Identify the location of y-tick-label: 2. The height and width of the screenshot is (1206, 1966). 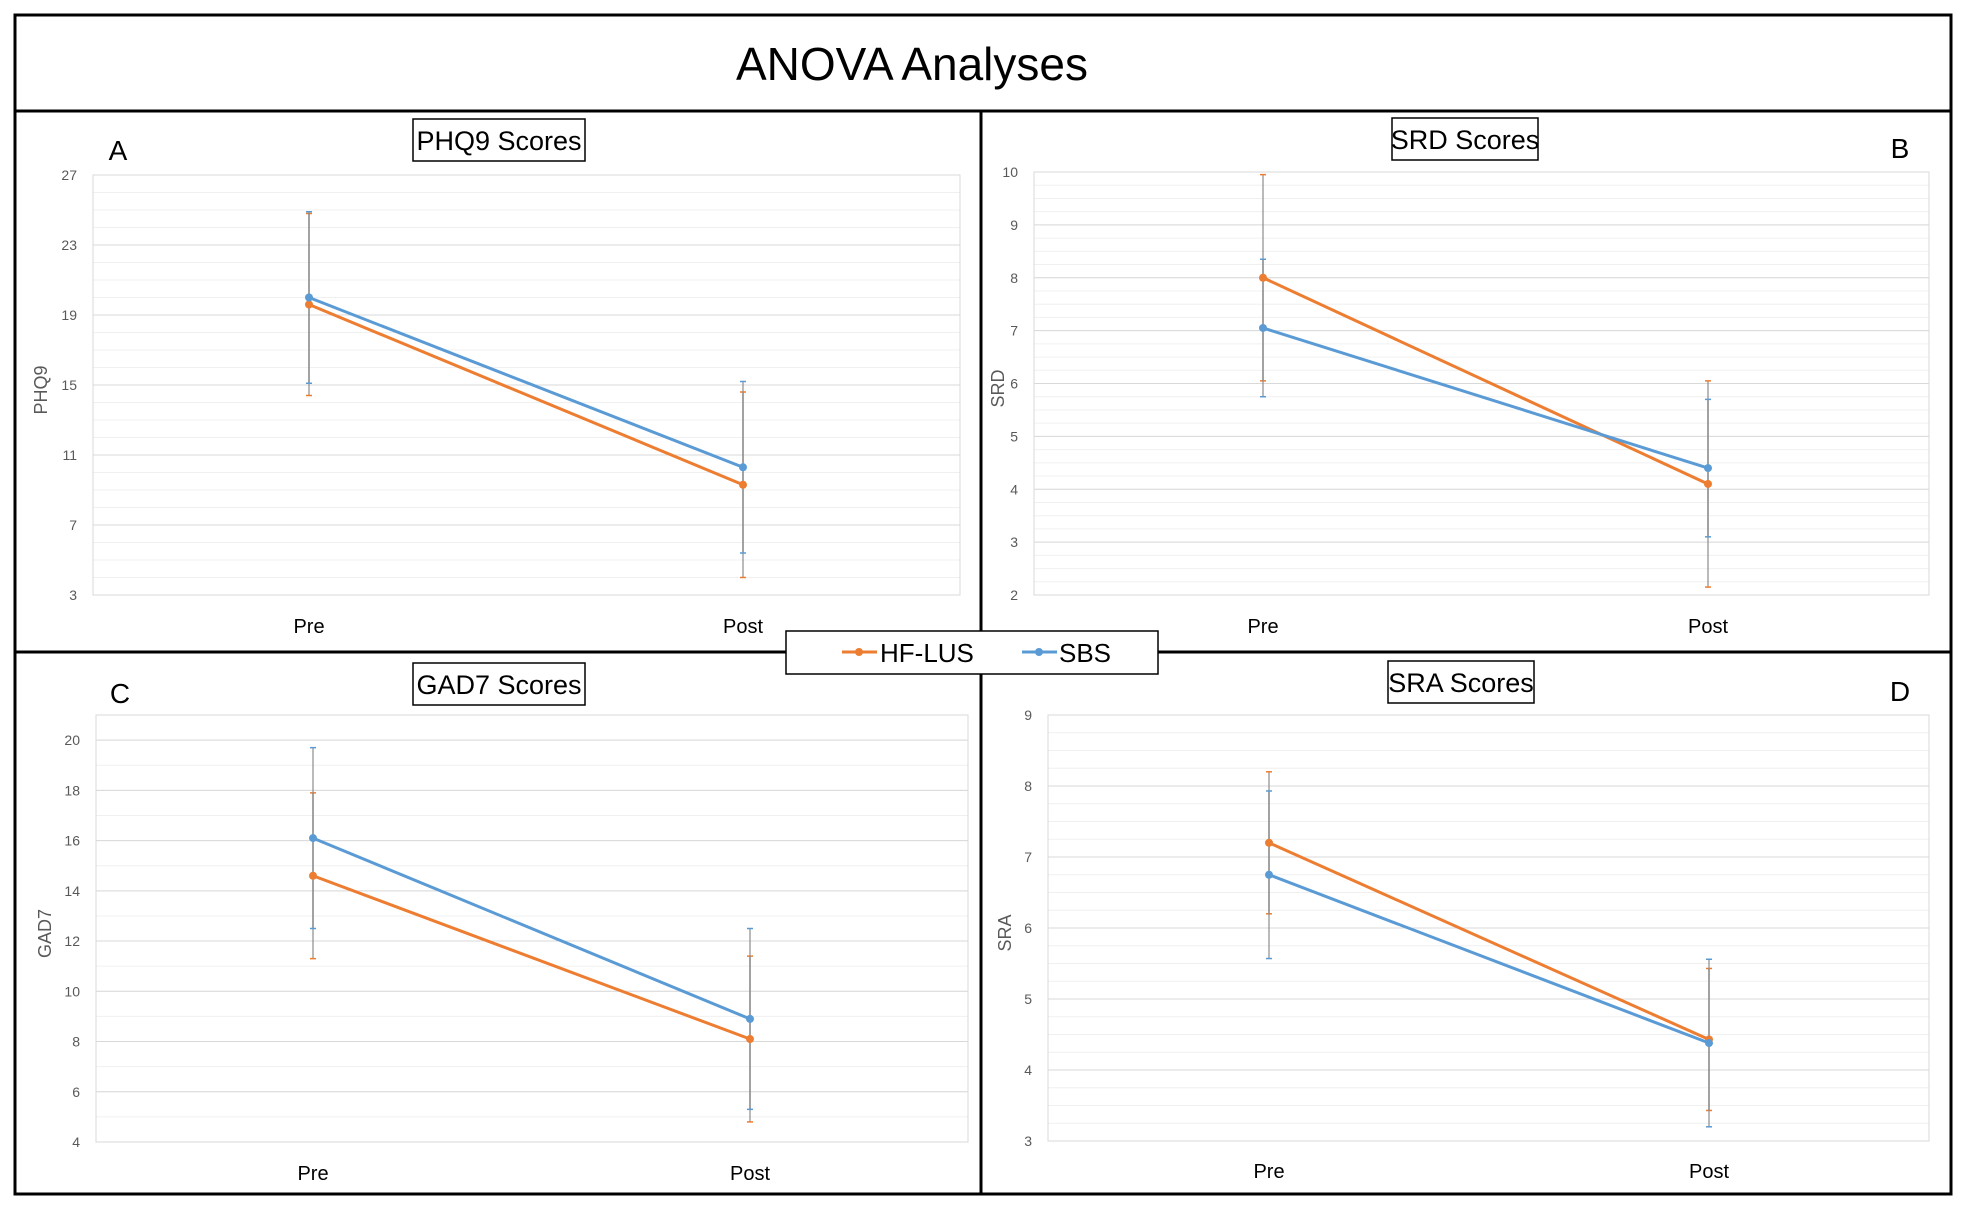
(1014, 595).